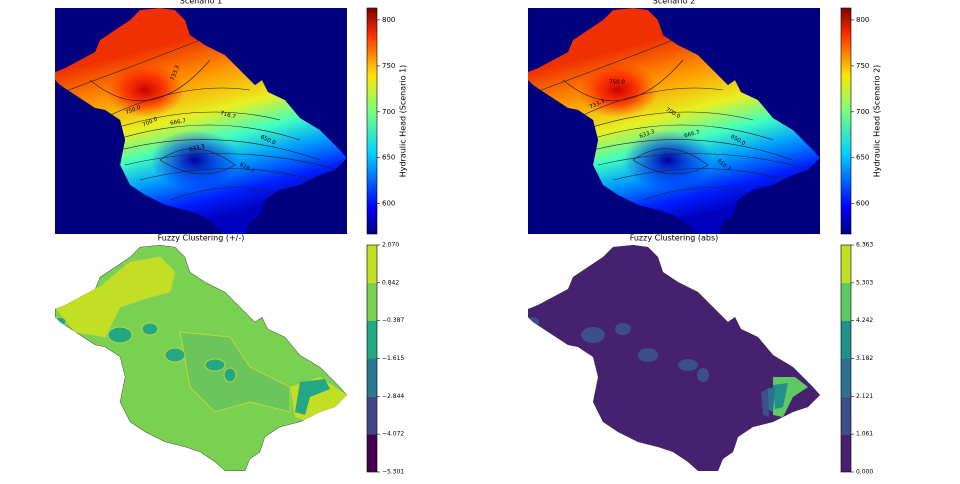 This screenshot has height=484, width=960. Describe the element at coordinates (393, 396) in the screenshot. I see `colorbar-tick-label: −2.844` at that location.